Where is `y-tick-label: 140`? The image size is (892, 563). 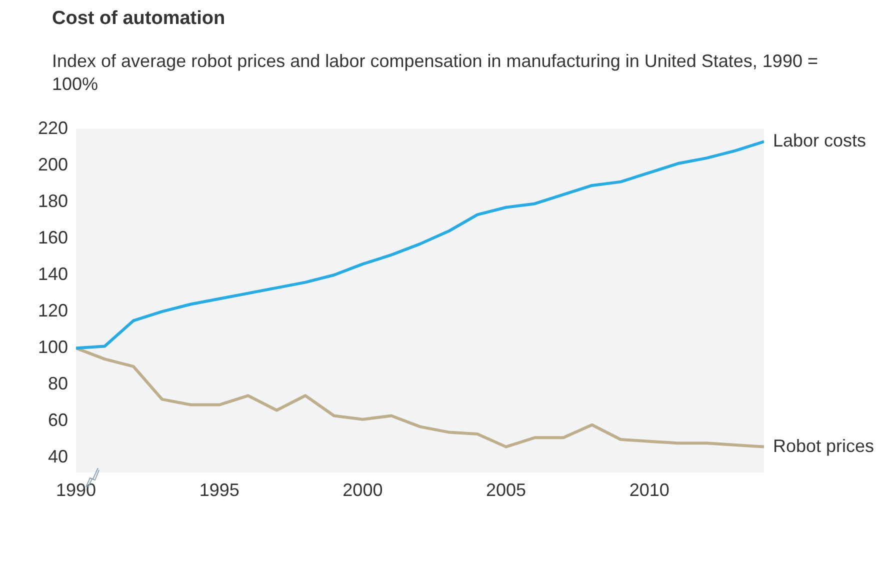 y-tick-label: 140 is located at coordinates (53, 274).